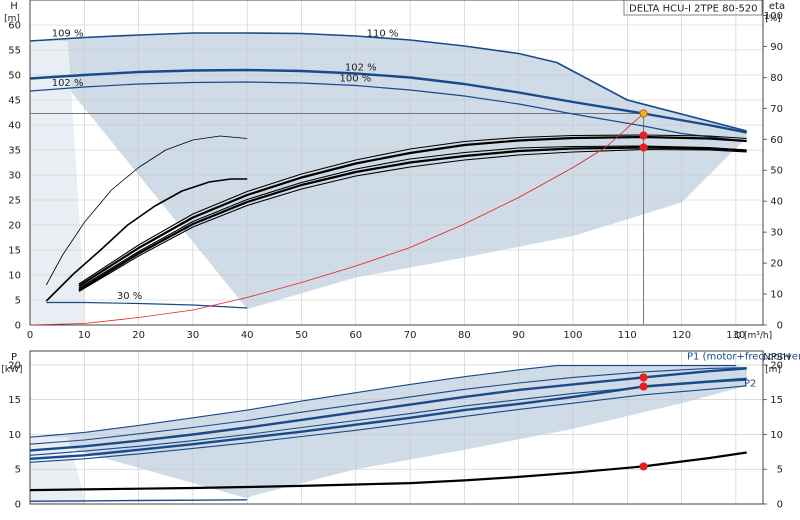 This screenshot has width=800, height=520. I want to click on x-tick-label: 50, so click(301, 335).